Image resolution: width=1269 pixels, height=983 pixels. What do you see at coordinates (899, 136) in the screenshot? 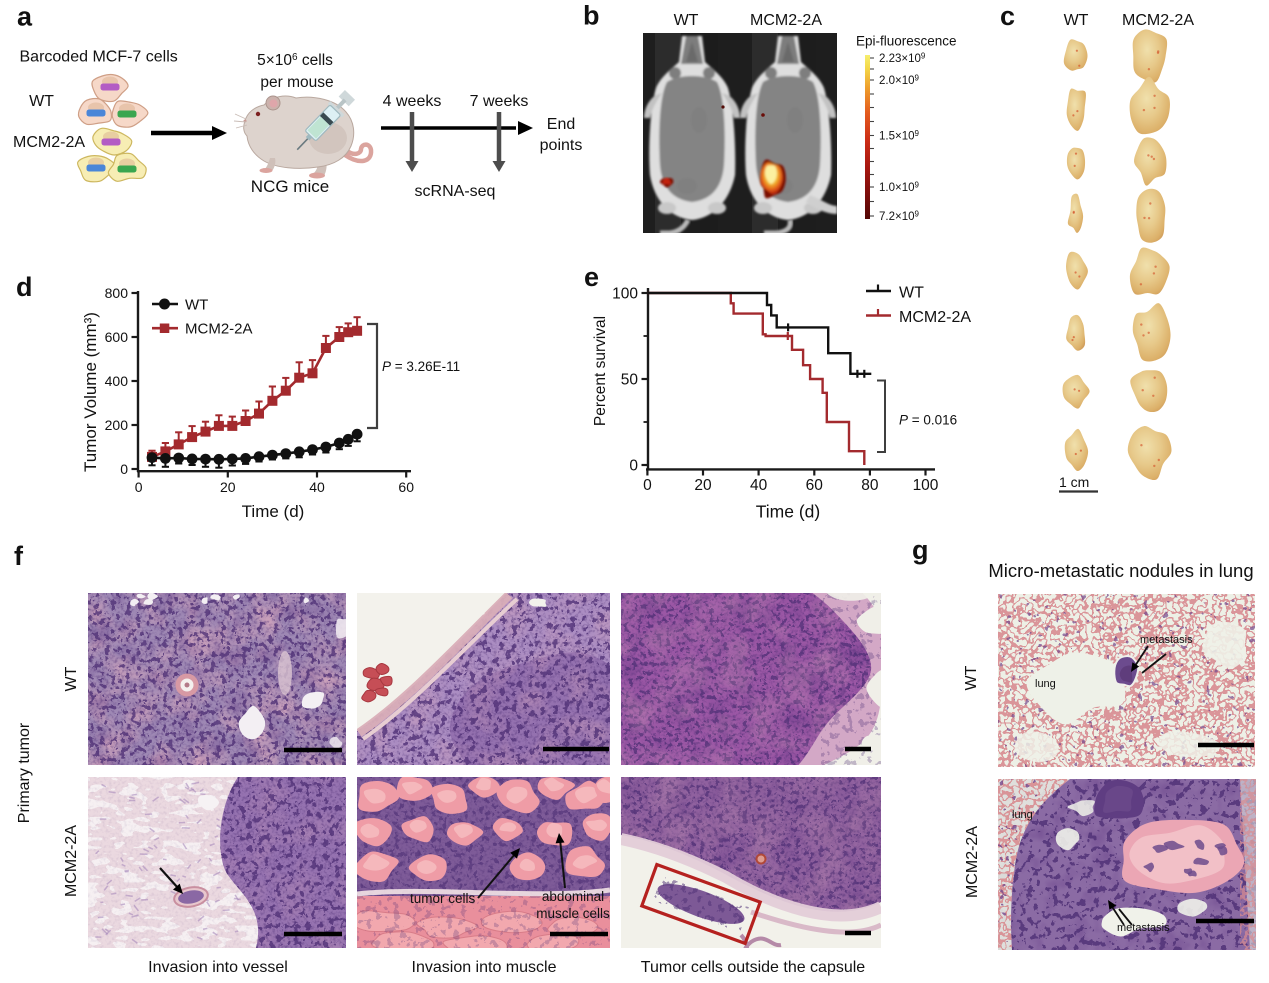
I see `svg-text: 1.5×10⁹` at bounding box center [899, 136].